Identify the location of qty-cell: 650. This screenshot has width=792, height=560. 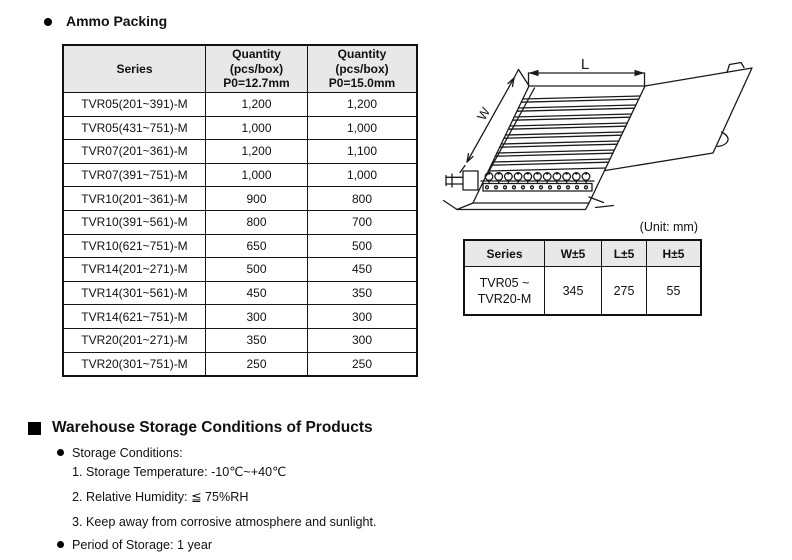
(256, 246).